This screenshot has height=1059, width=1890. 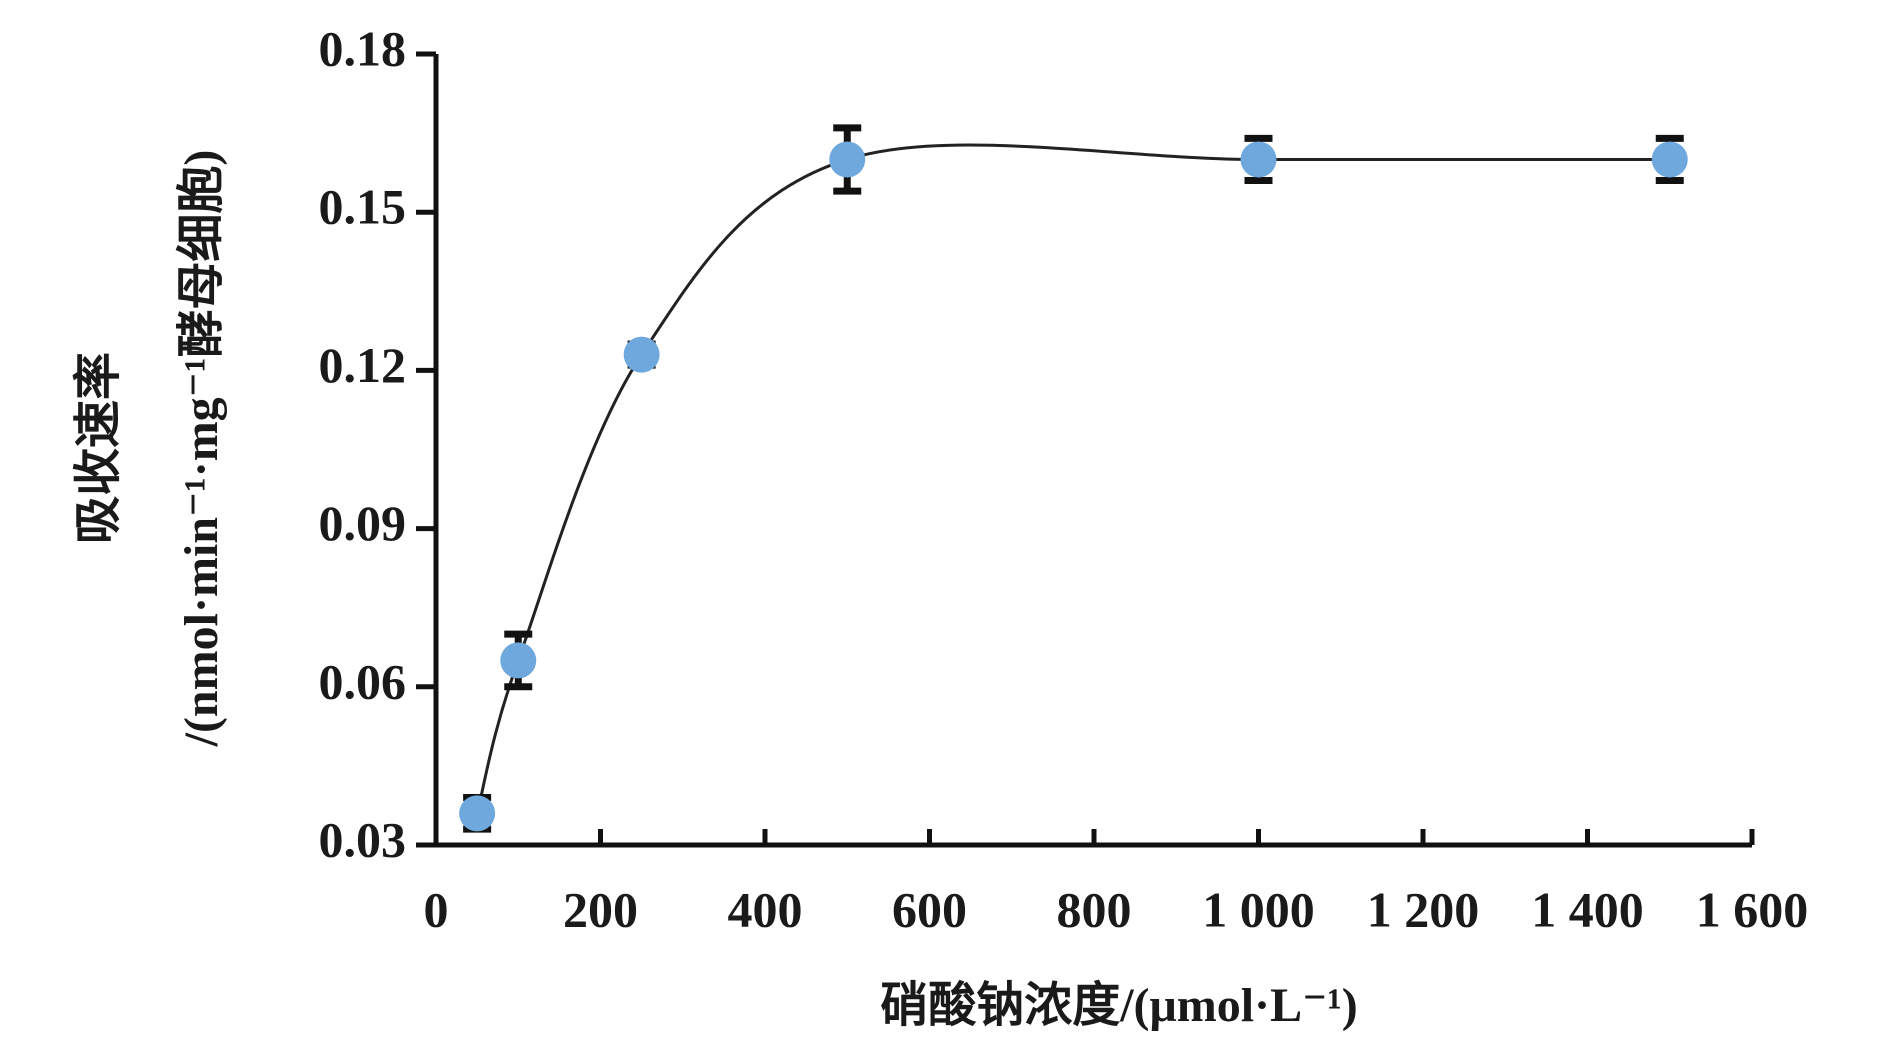 I want to click on x-axis-label: 硝酸钠浓度/(μmol·L⁻¹), so click(x=1119, y=1005).